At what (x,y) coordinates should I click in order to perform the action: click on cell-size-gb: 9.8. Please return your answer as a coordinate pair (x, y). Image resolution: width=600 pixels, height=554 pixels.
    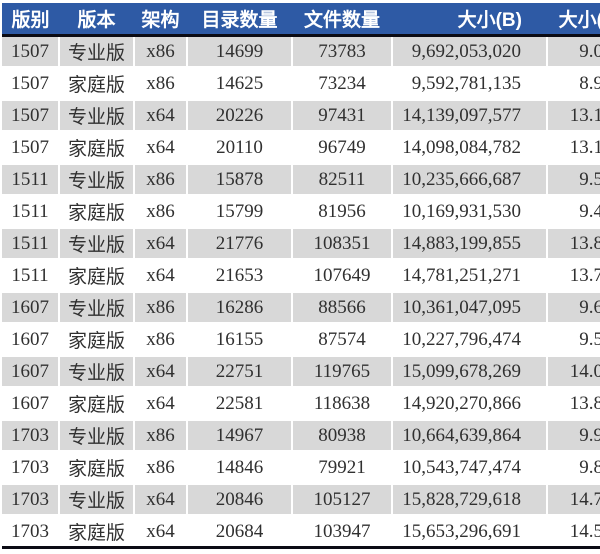
    Looking at the image, I should click on (573, 467).